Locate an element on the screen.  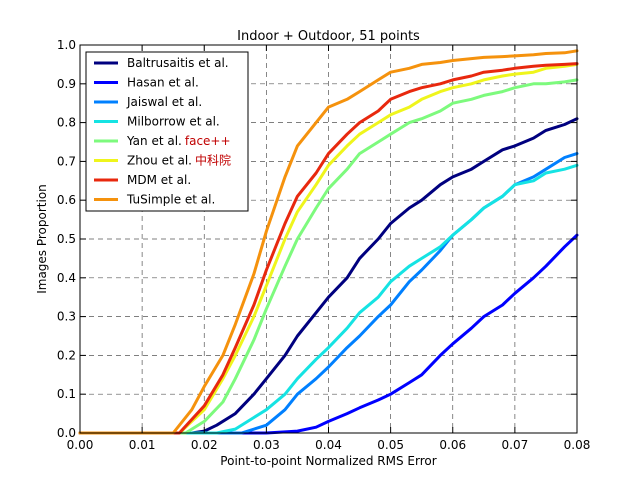
y-tick-label: 0.3 is located at coordinates (66, 317).